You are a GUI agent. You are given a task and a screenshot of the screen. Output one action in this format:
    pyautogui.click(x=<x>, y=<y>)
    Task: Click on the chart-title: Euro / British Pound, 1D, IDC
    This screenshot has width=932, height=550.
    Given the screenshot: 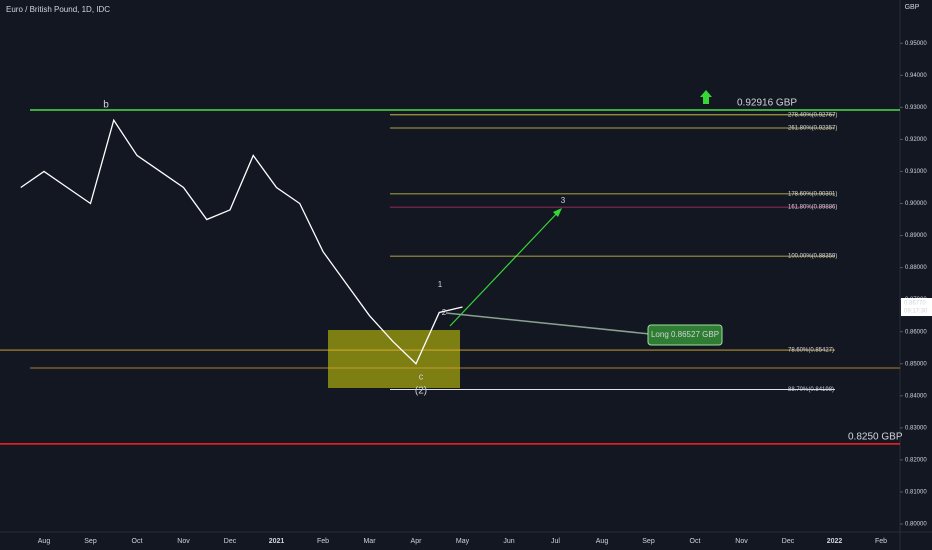 What is the action you would take?
    pyautogui.click(x=58, y=9)
    